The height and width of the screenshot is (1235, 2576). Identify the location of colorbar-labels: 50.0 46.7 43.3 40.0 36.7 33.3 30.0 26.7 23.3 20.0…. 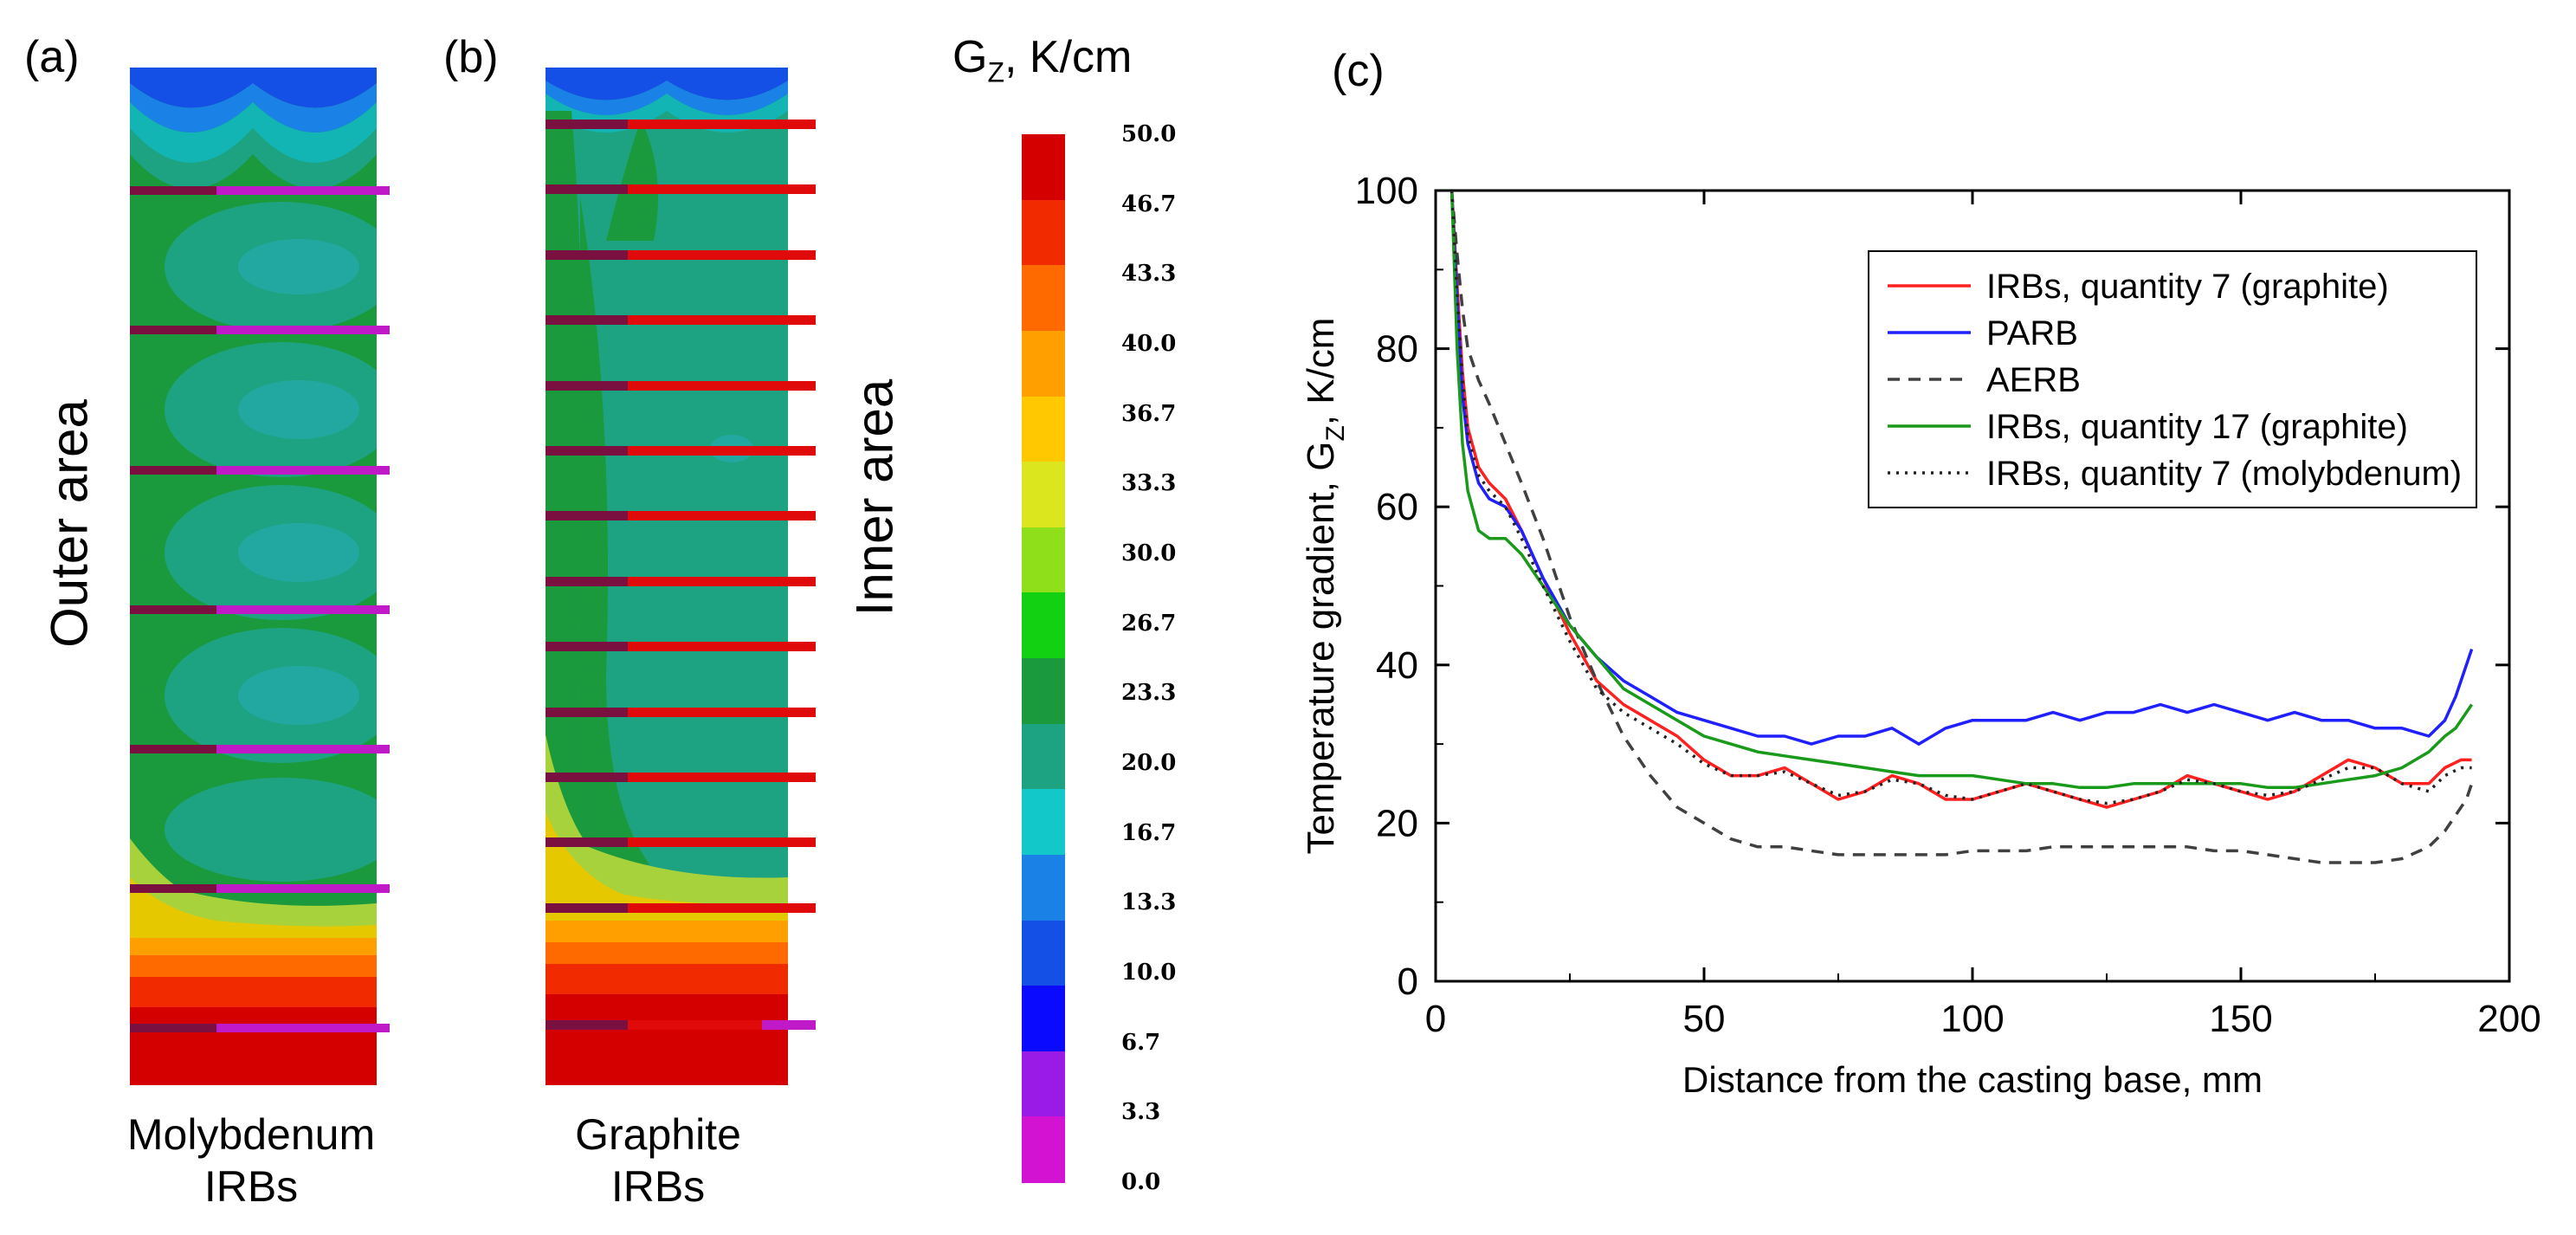
(1173, 654).